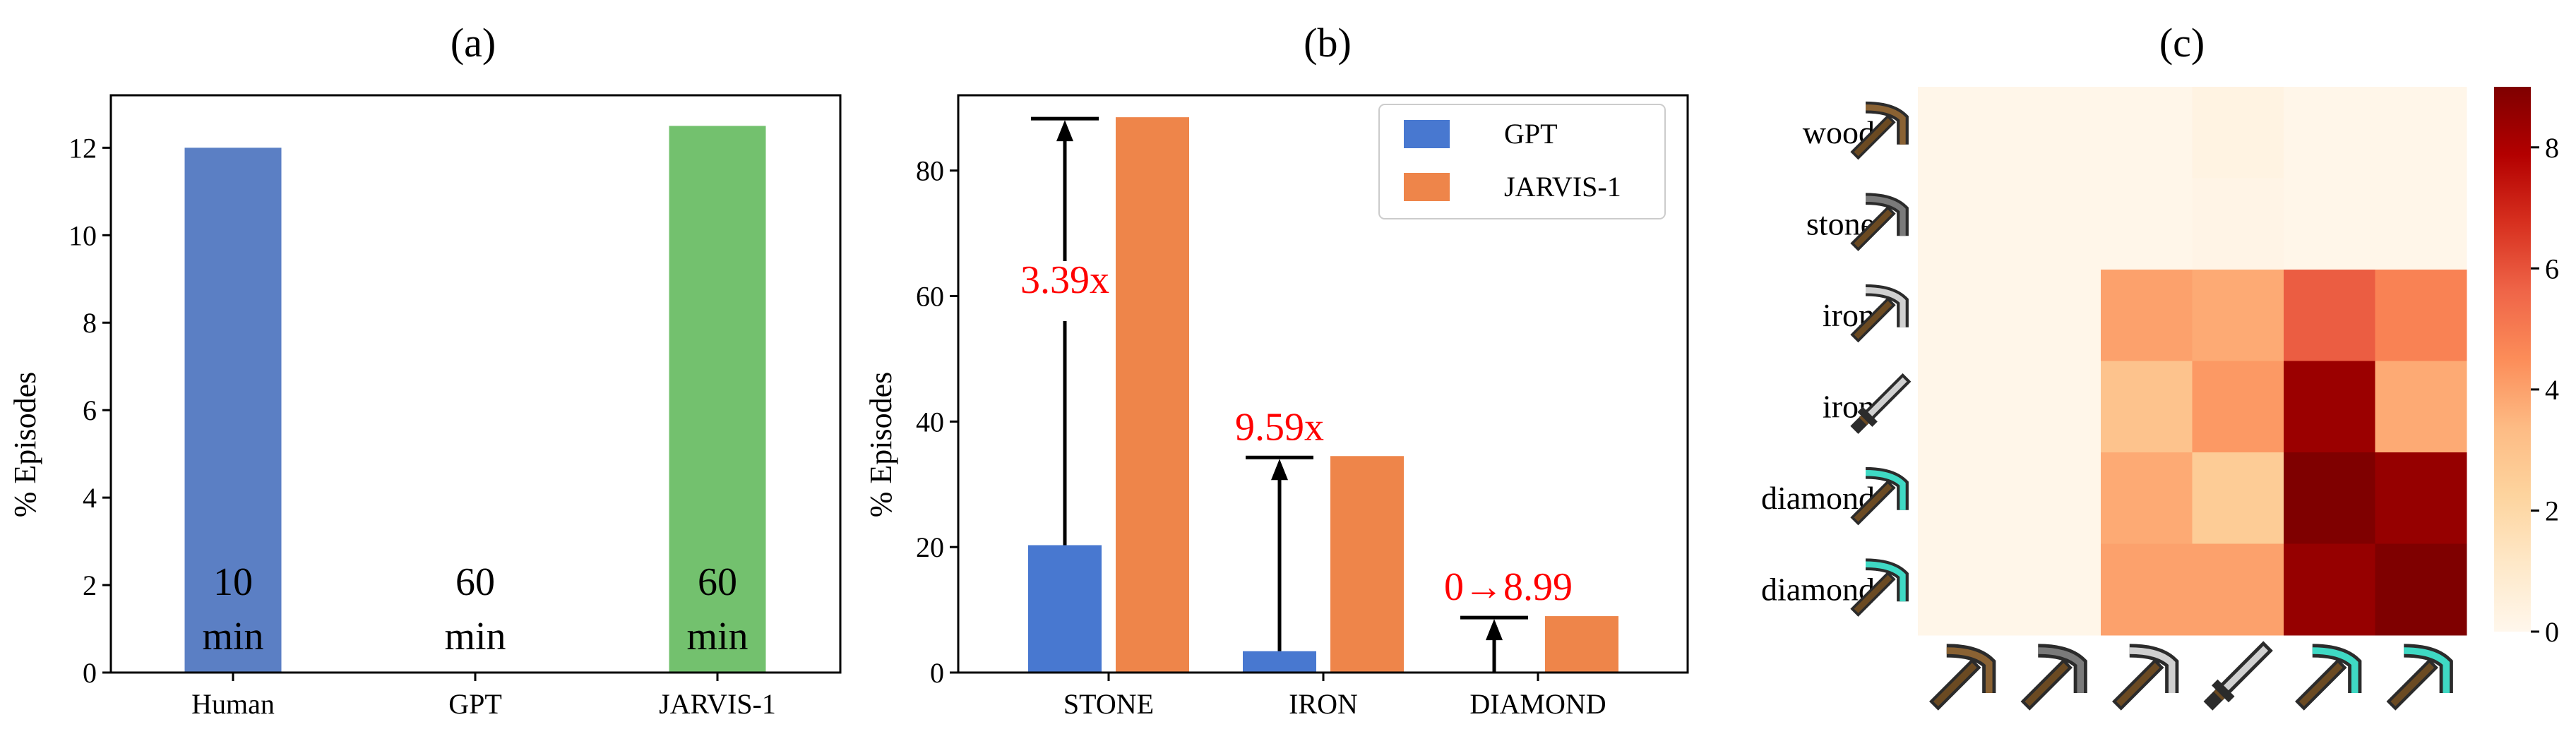  What do you see at coordinates (881, 445) in the screenshot?
I see `panel-b-ylabel: % Episodes` at bounding box center [881, 445].